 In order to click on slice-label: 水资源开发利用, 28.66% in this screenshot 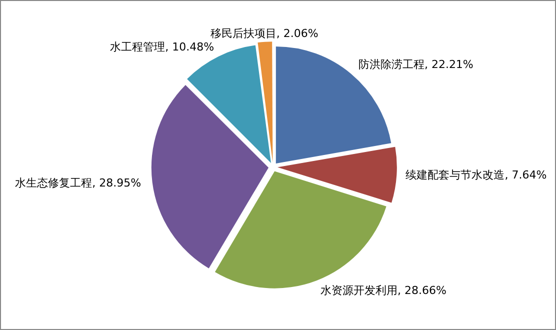, I will do `click(383, 291)`.